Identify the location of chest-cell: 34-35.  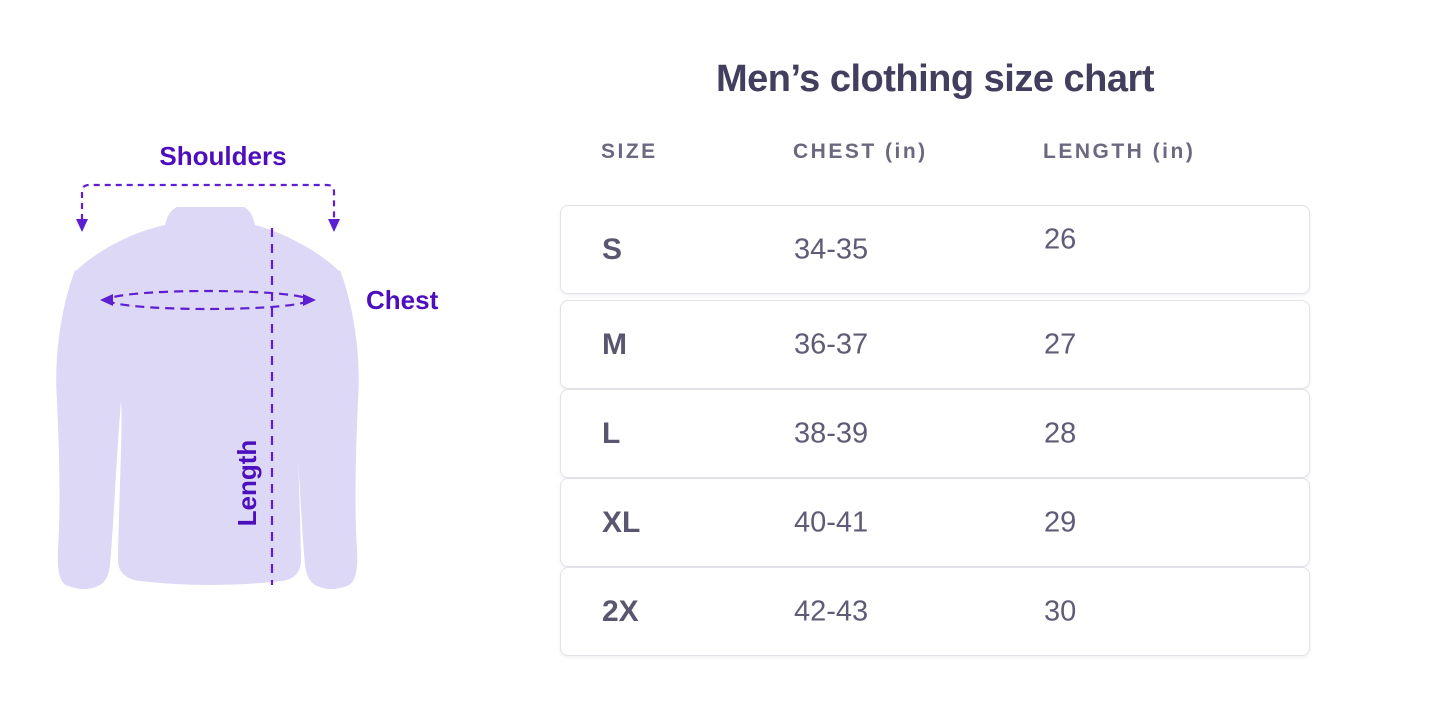
(831, 249).